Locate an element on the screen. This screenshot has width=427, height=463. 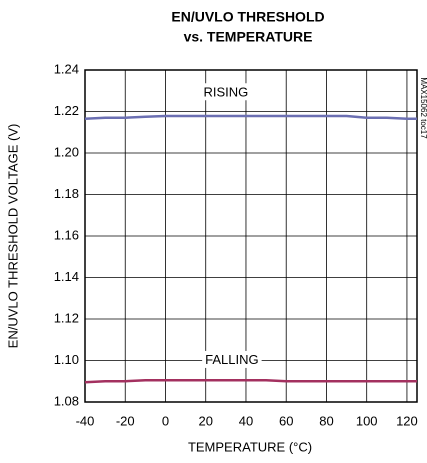
y-tick-label: 1.22 is located at coordinates (66, 110).